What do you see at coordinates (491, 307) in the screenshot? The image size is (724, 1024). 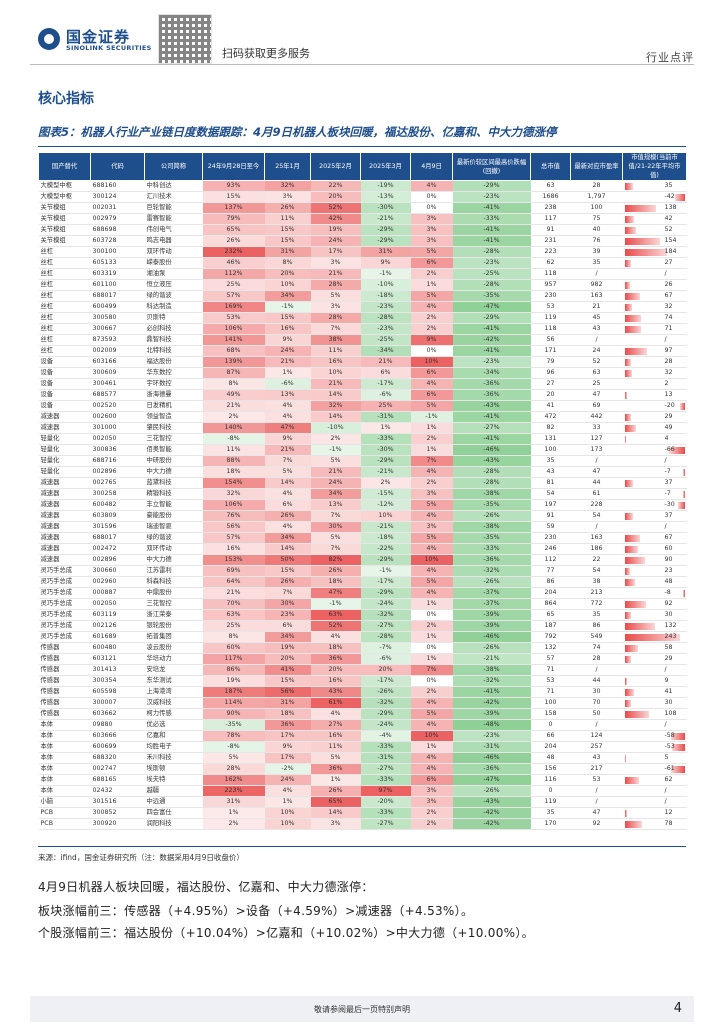 I see `drawdown-cell: -47%` at bounding box center [491, 307].